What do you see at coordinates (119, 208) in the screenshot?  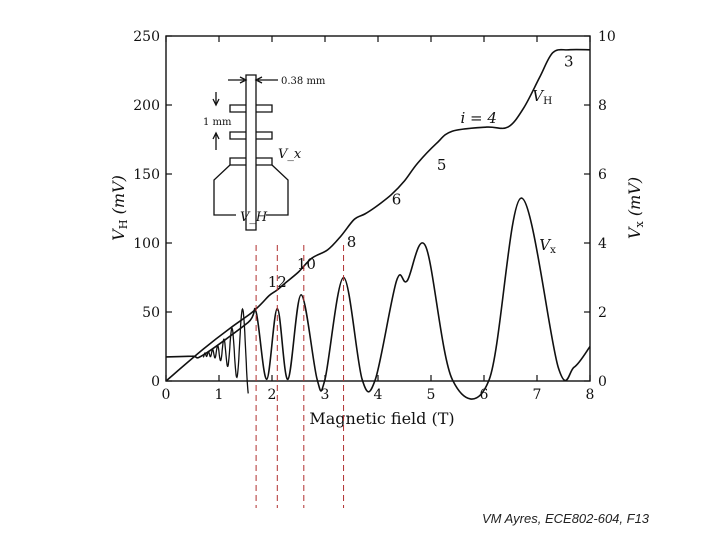 I see `y-axis-left-label: VH (mV)` at bounding box center [119, 208].